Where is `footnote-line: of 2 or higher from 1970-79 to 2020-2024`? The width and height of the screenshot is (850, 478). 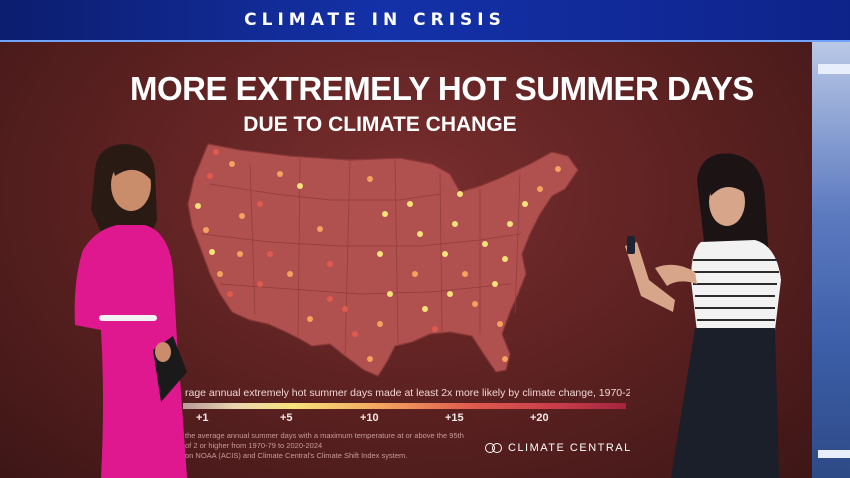
footnote-line: of 2 or higher from 1970-79 to 2020-2024 is located at coordinates (254, 445).